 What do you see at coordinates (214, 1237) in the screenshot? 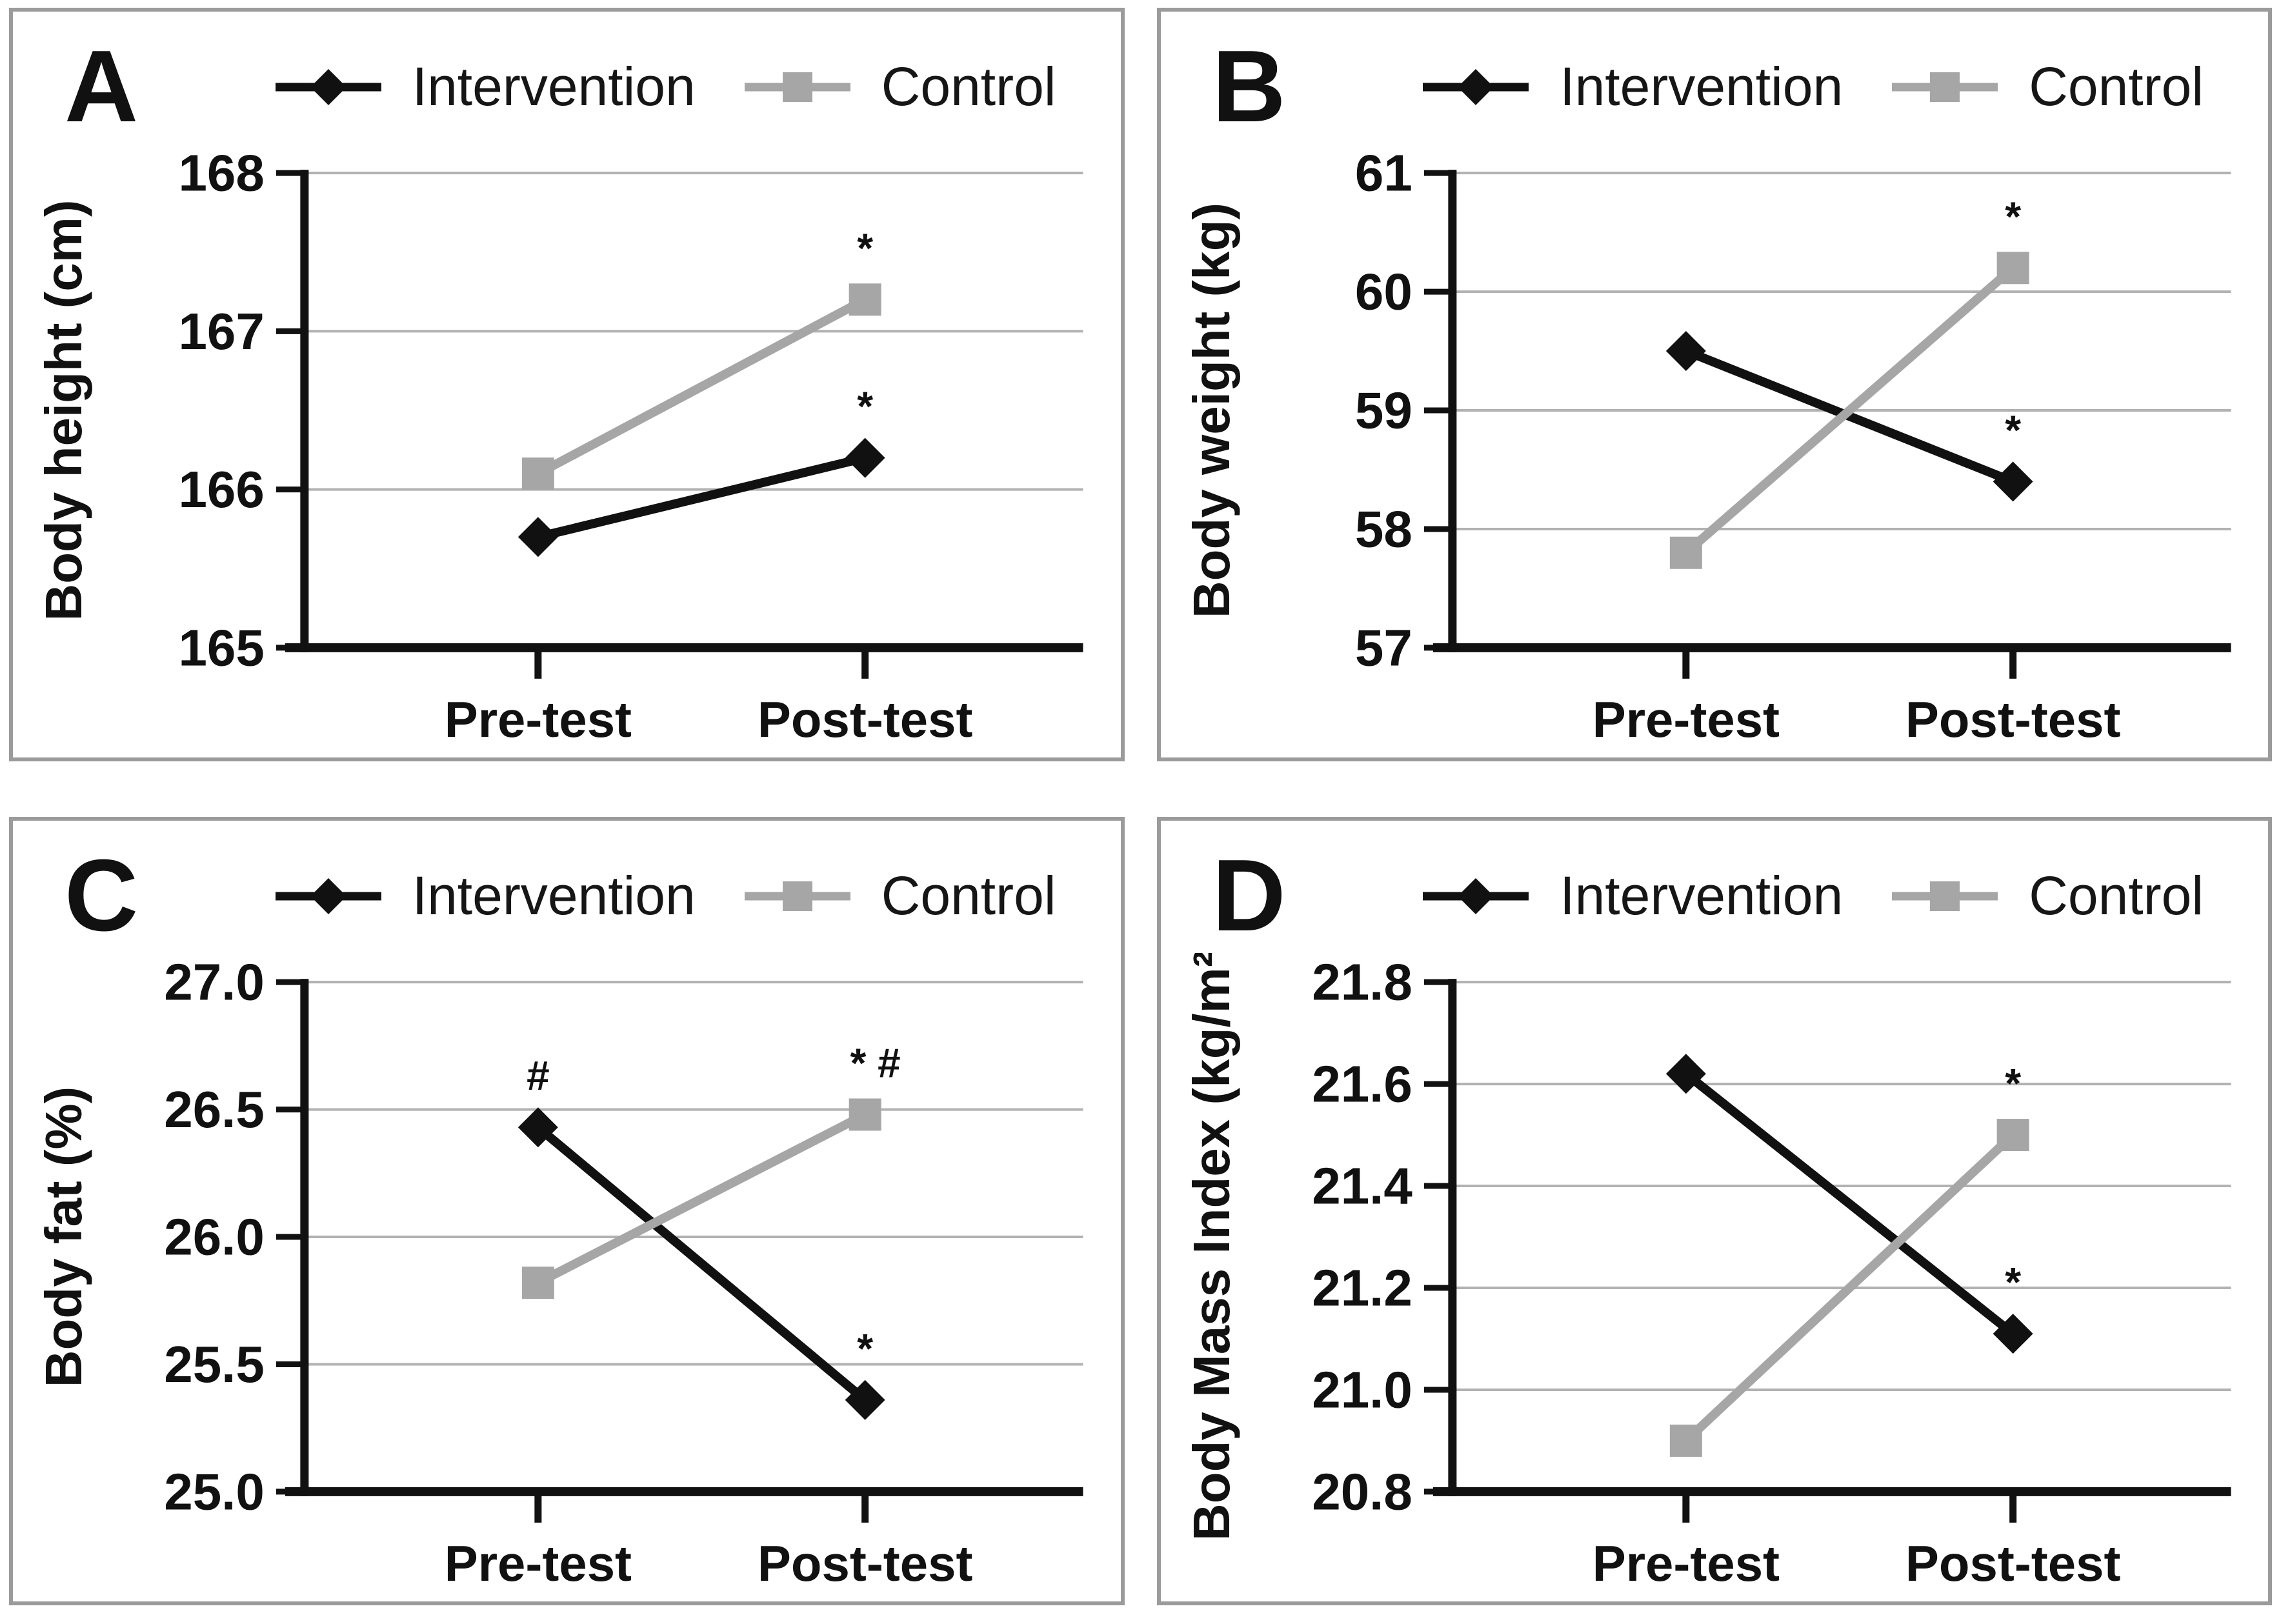
I see `y-tick-label: 26.0` at bounding box center [214, 1237].